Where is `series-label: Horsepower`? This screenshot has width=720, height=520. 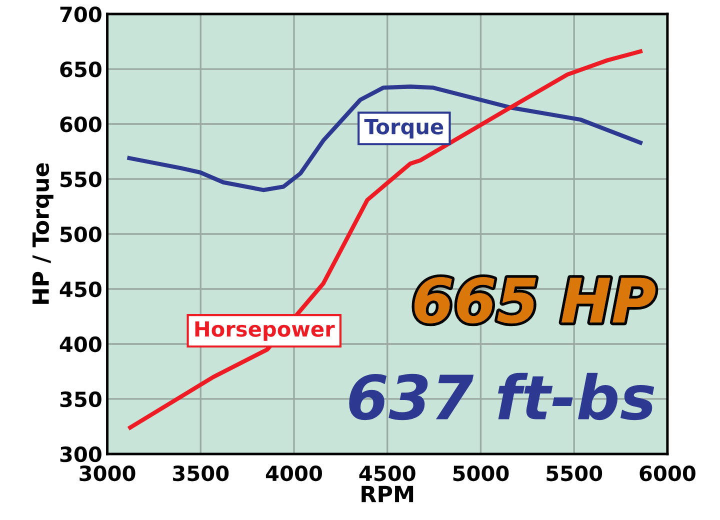
series-label: Horsepower is located at coordinates (265, 331).